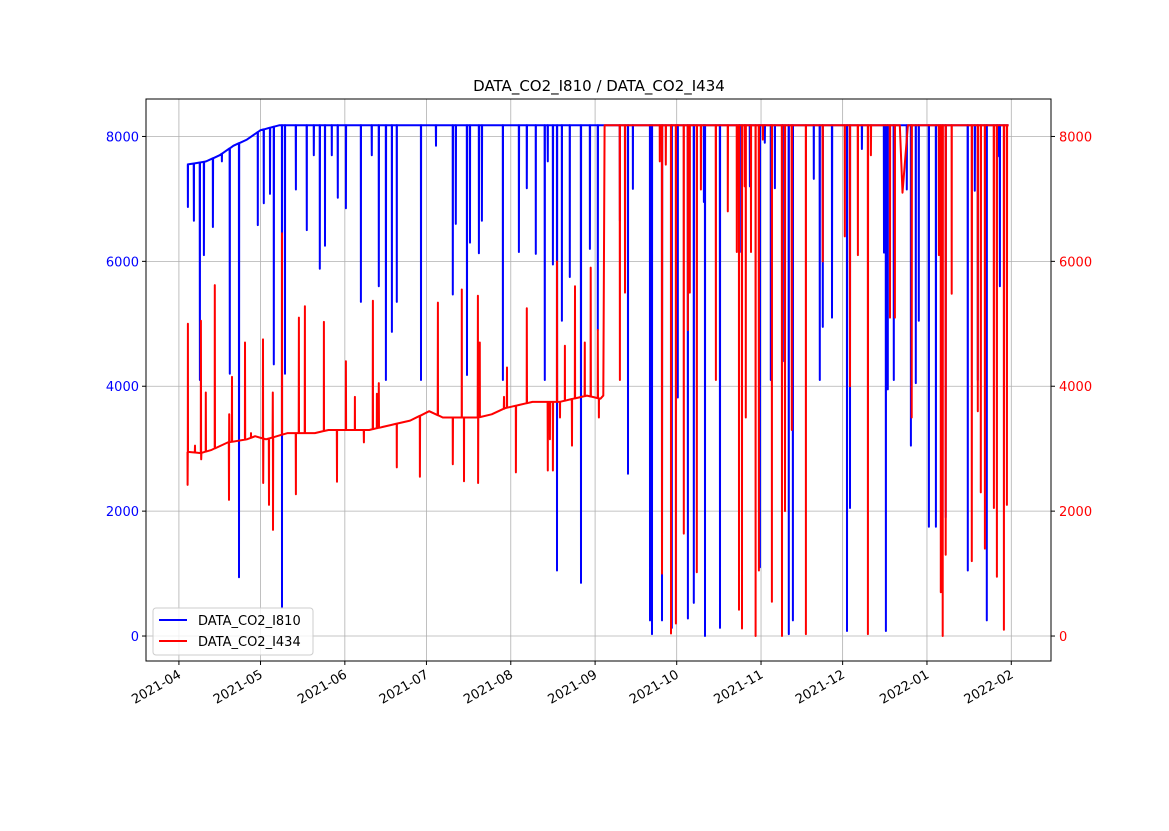  Describe the element at coordinates (122, 387) in the screenshot. I see `y-left-tick-label: 4000` at that location.